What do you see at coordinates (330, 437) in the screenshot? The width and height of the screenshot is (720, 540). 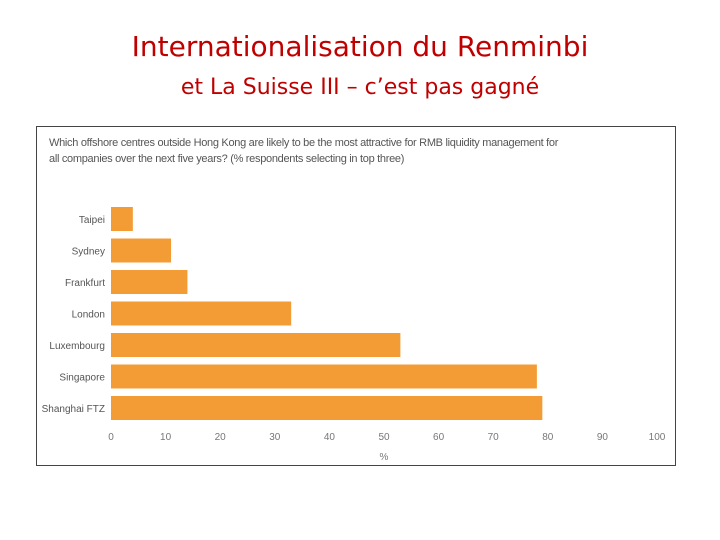 I see `x-tick-label: 40` at bounding box center [330, 437].